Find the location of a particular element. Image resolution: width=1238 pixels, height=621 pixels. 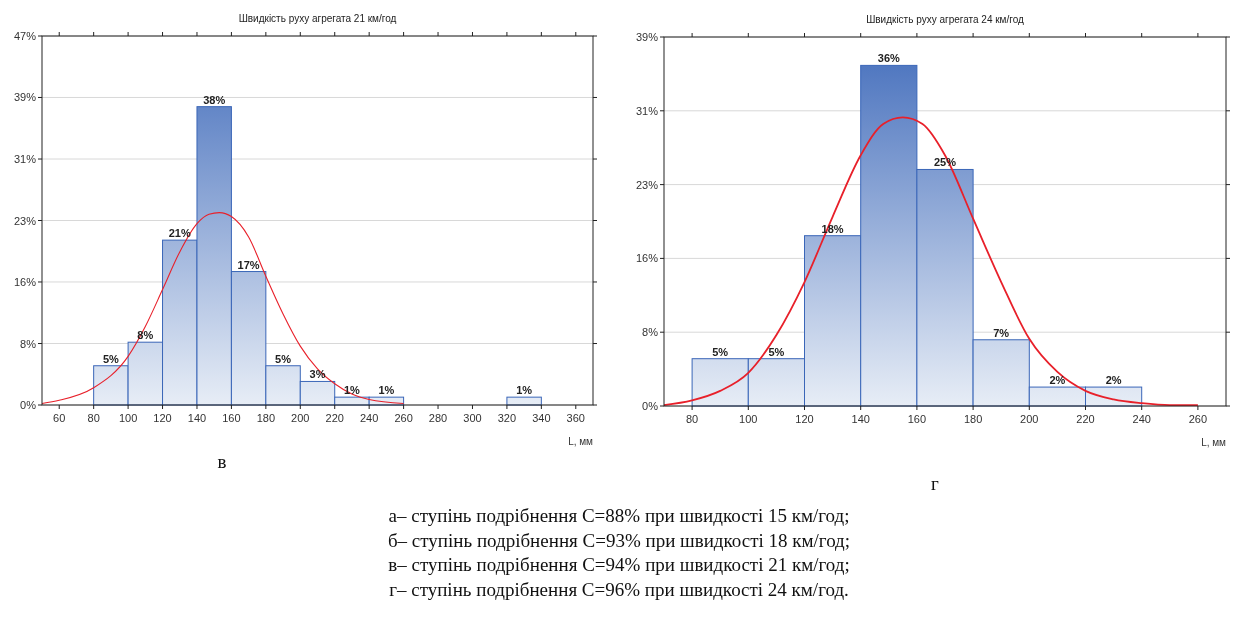

text: а– ступінь подрібнення С=88% при швидкості 15 км/год; is located at coordinates (619, 515).